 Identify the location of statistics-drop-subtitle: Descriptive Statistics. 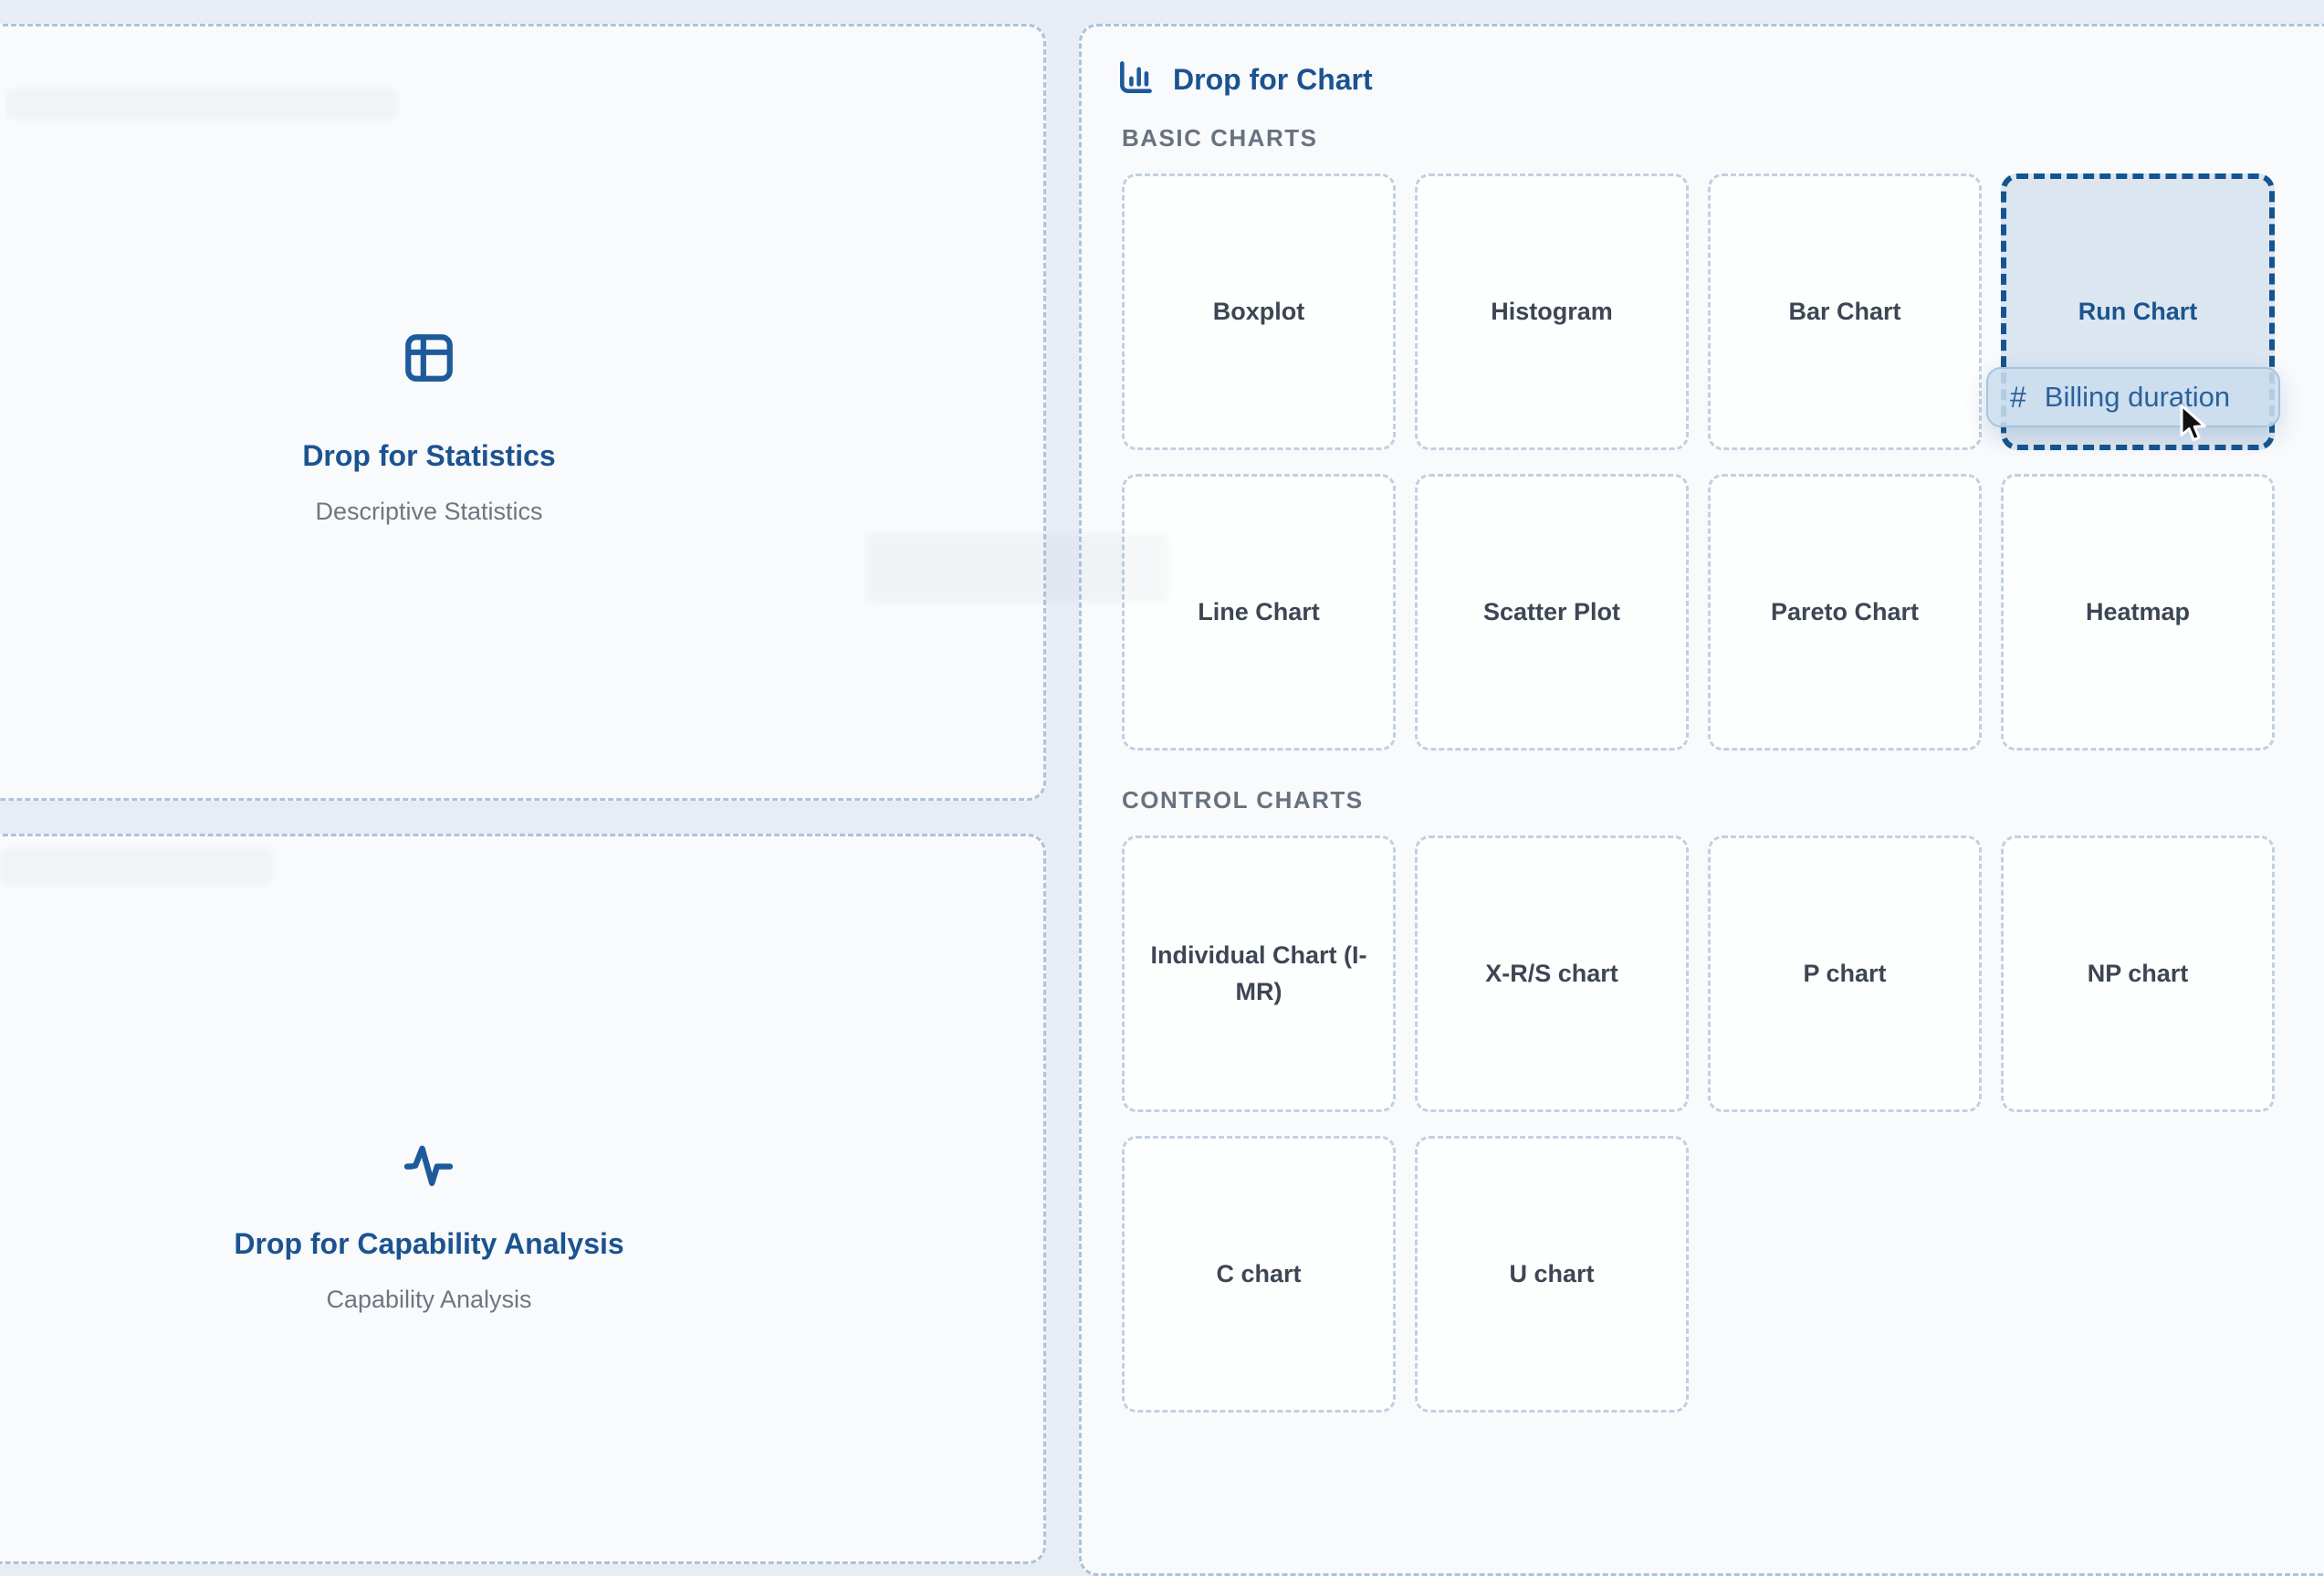
(429, 511).